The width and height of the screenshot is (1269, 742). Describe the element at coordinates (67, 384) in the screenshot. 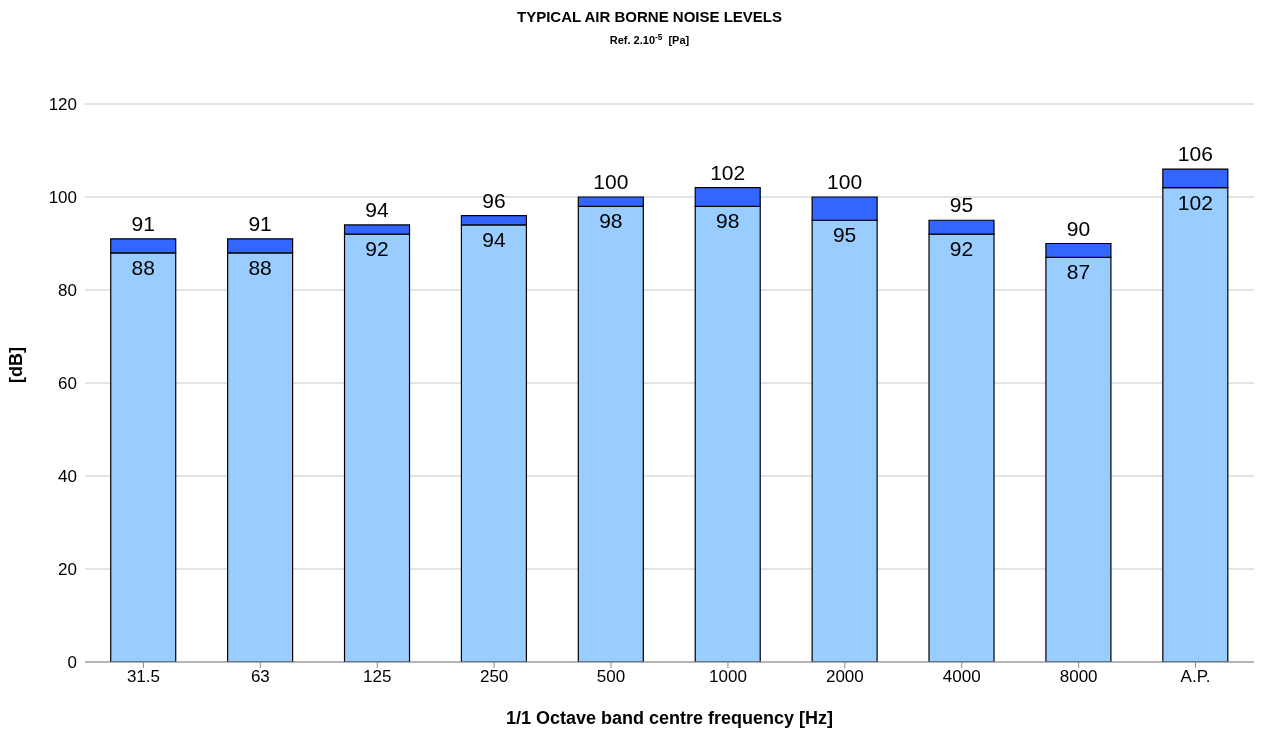

I see `y-tick-label: 60` at that location.